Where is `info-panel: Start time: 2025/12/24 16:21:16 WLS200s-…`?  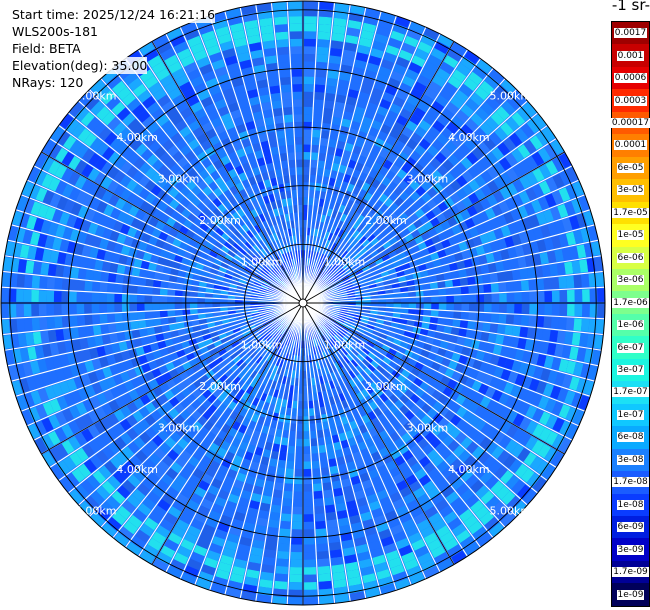
info-panel: Start time: 2025/12/24 16:21:16 WLS200s-… is located at coordinates (114, 48).